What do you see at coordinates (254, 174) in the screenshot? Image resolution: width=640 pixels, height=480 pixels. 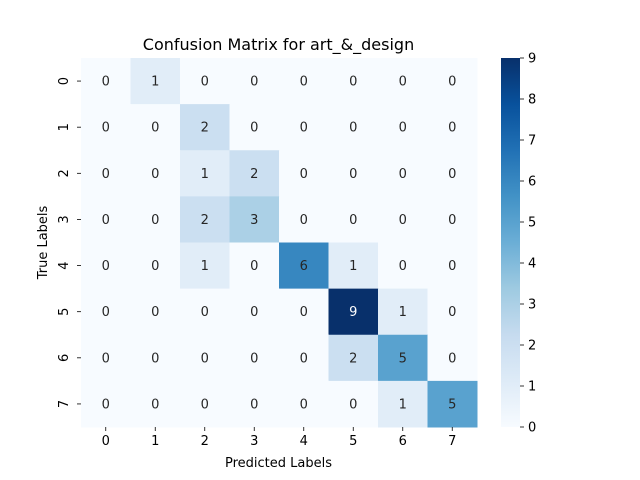 I see `cell-value-r2-c3: 2` at bounding box center [254, 174].